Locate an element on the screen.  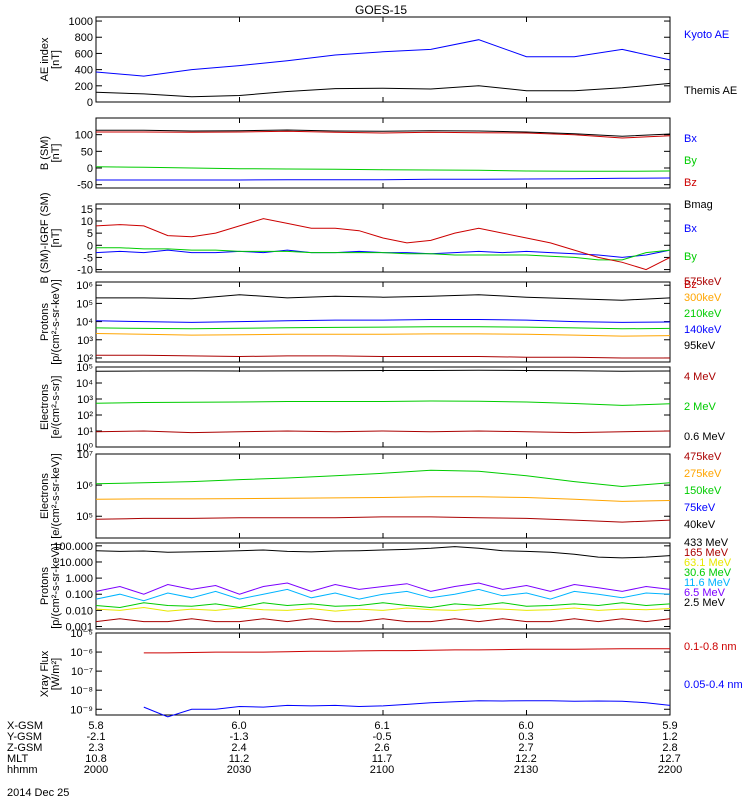
legend-entry: 275keV is located at coordinates (703, 474).